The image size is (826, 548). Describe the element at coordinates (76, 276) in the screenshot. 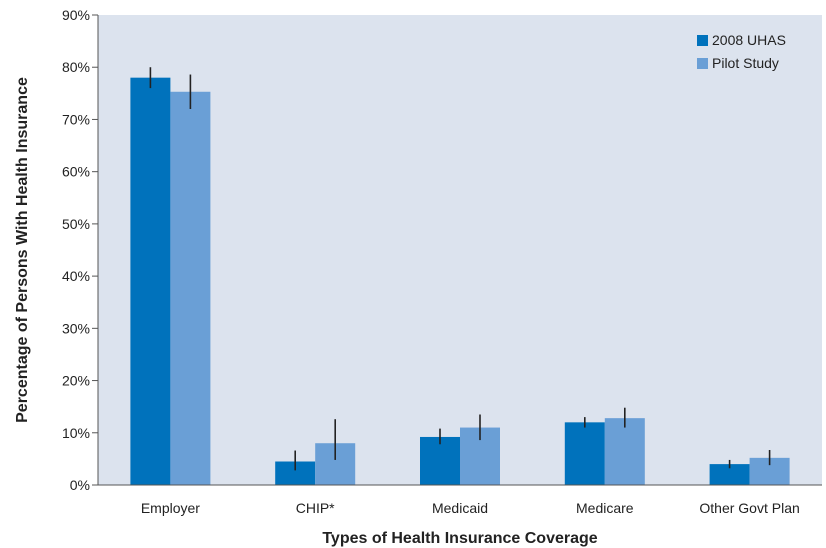

I see `y-tick-label: 40%` at that location.